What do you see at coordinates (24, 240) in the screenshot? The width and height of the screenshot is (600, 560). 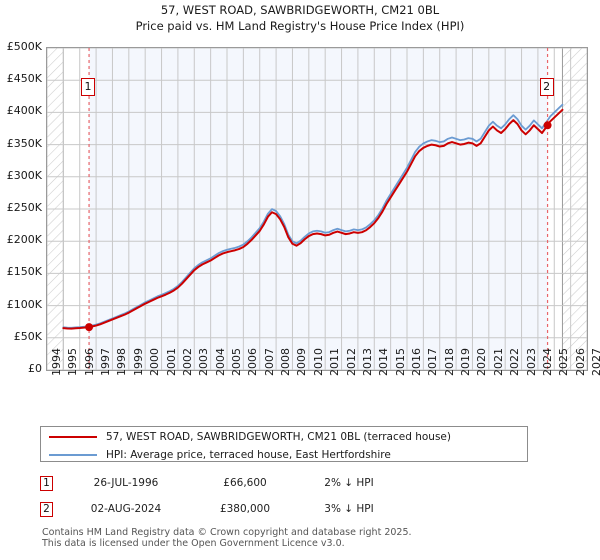 I see `y-axis-tick-label: £200K` at bounding box center [24, 240].